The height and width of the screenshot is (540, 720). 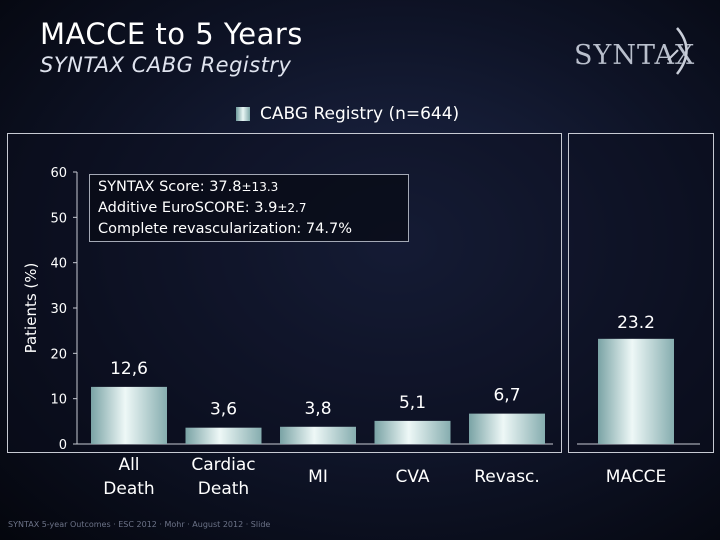 I want to click on y-tick-label: 40, so click(x=58, y=264).